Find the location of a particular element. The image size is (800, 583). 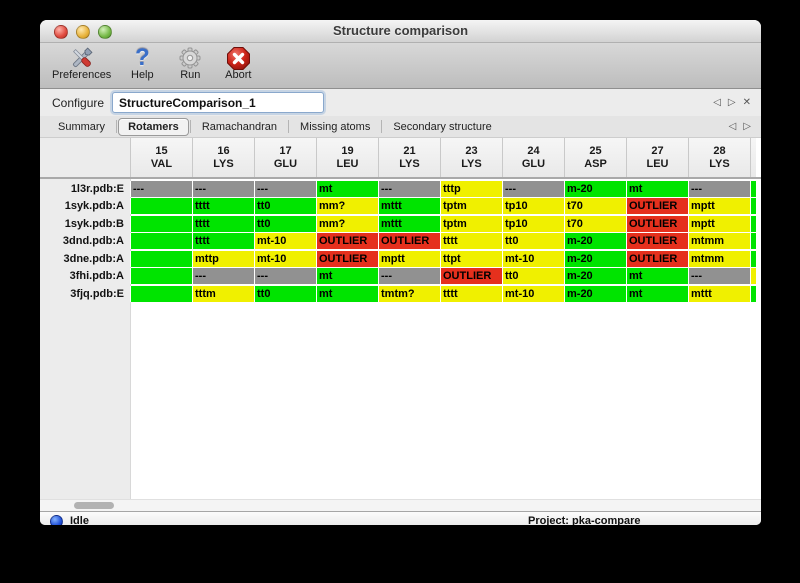

column-header-27: 27 LEU is located at coordinates (657, 157).